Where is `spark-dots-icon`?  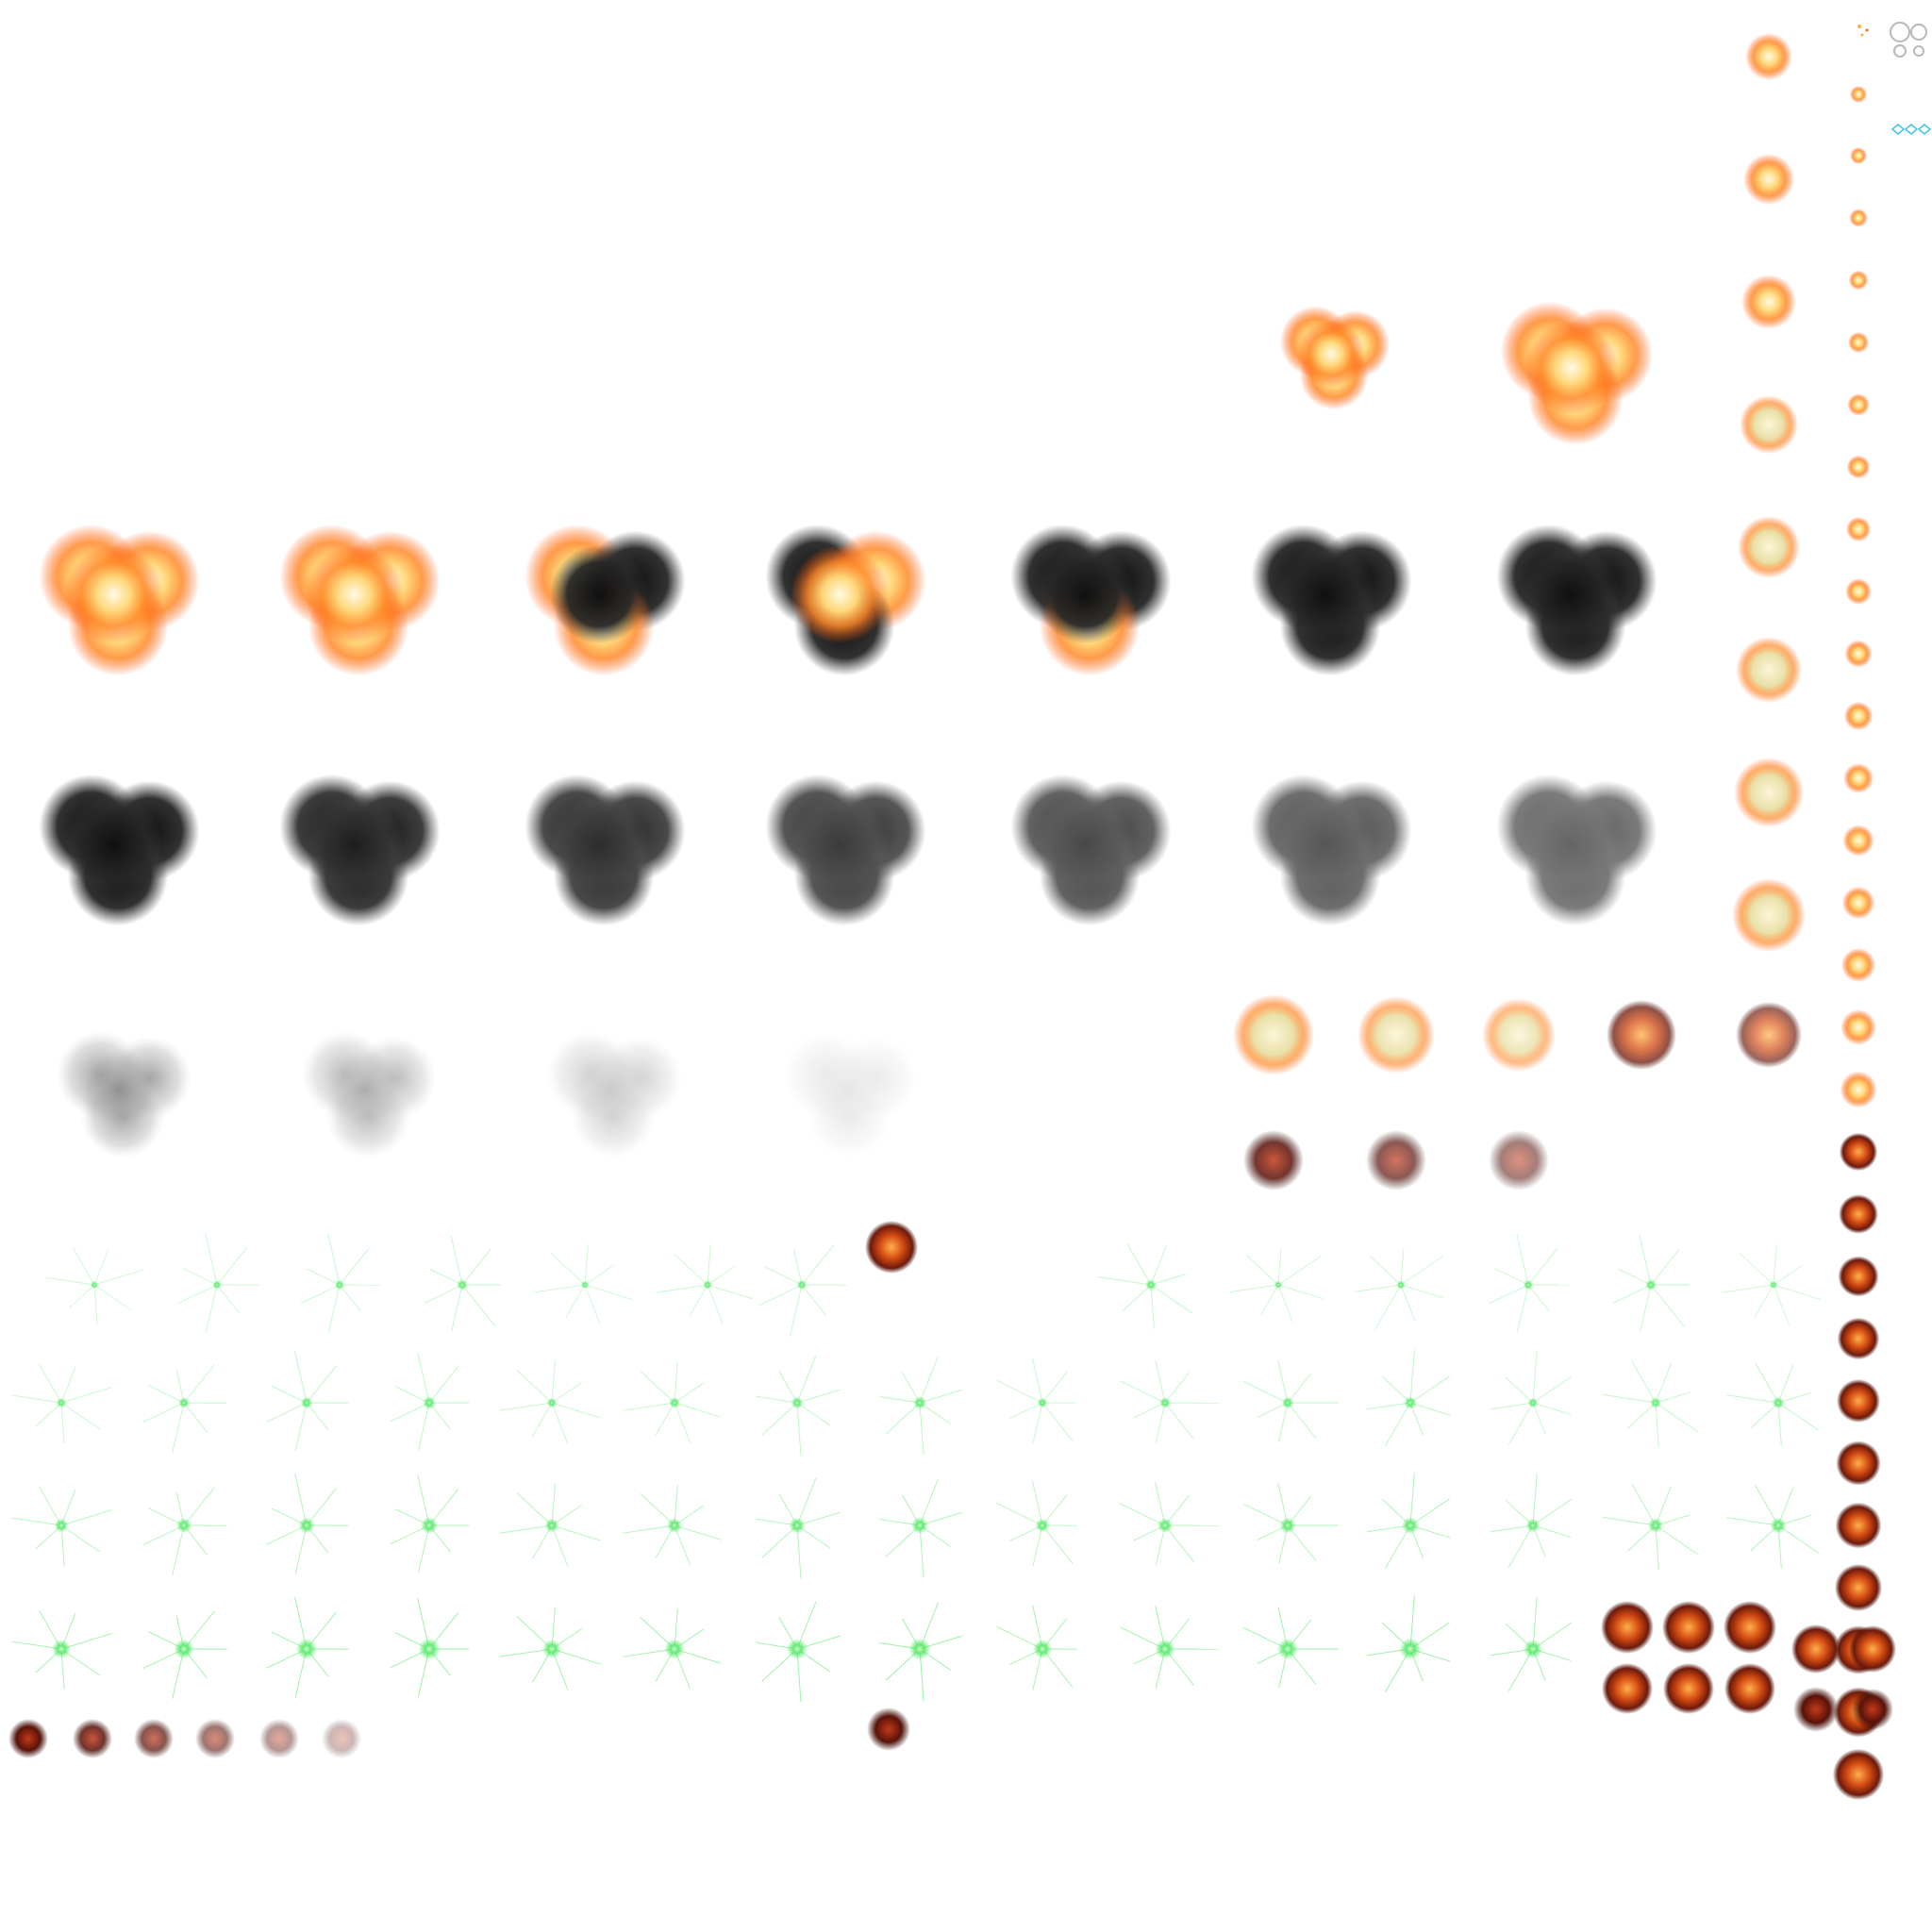 spark-dots-icon is located at coordinates (1863, 31).